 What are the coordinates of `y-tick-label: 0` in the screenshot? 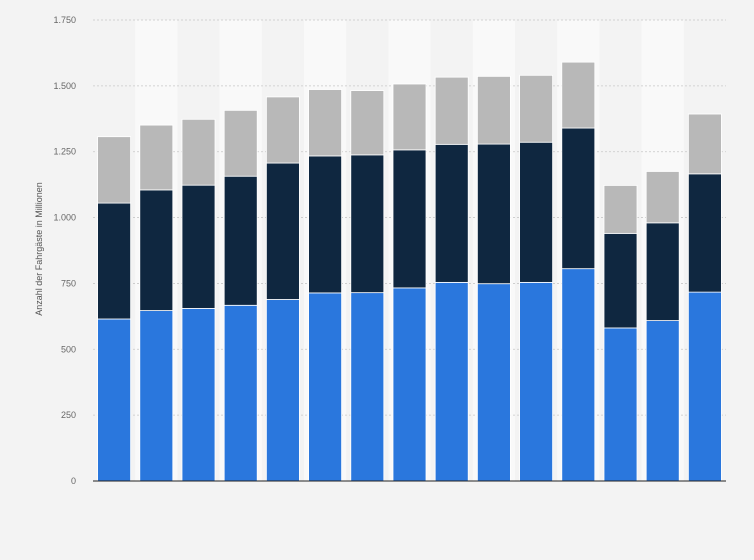 It's located at (73, 481).